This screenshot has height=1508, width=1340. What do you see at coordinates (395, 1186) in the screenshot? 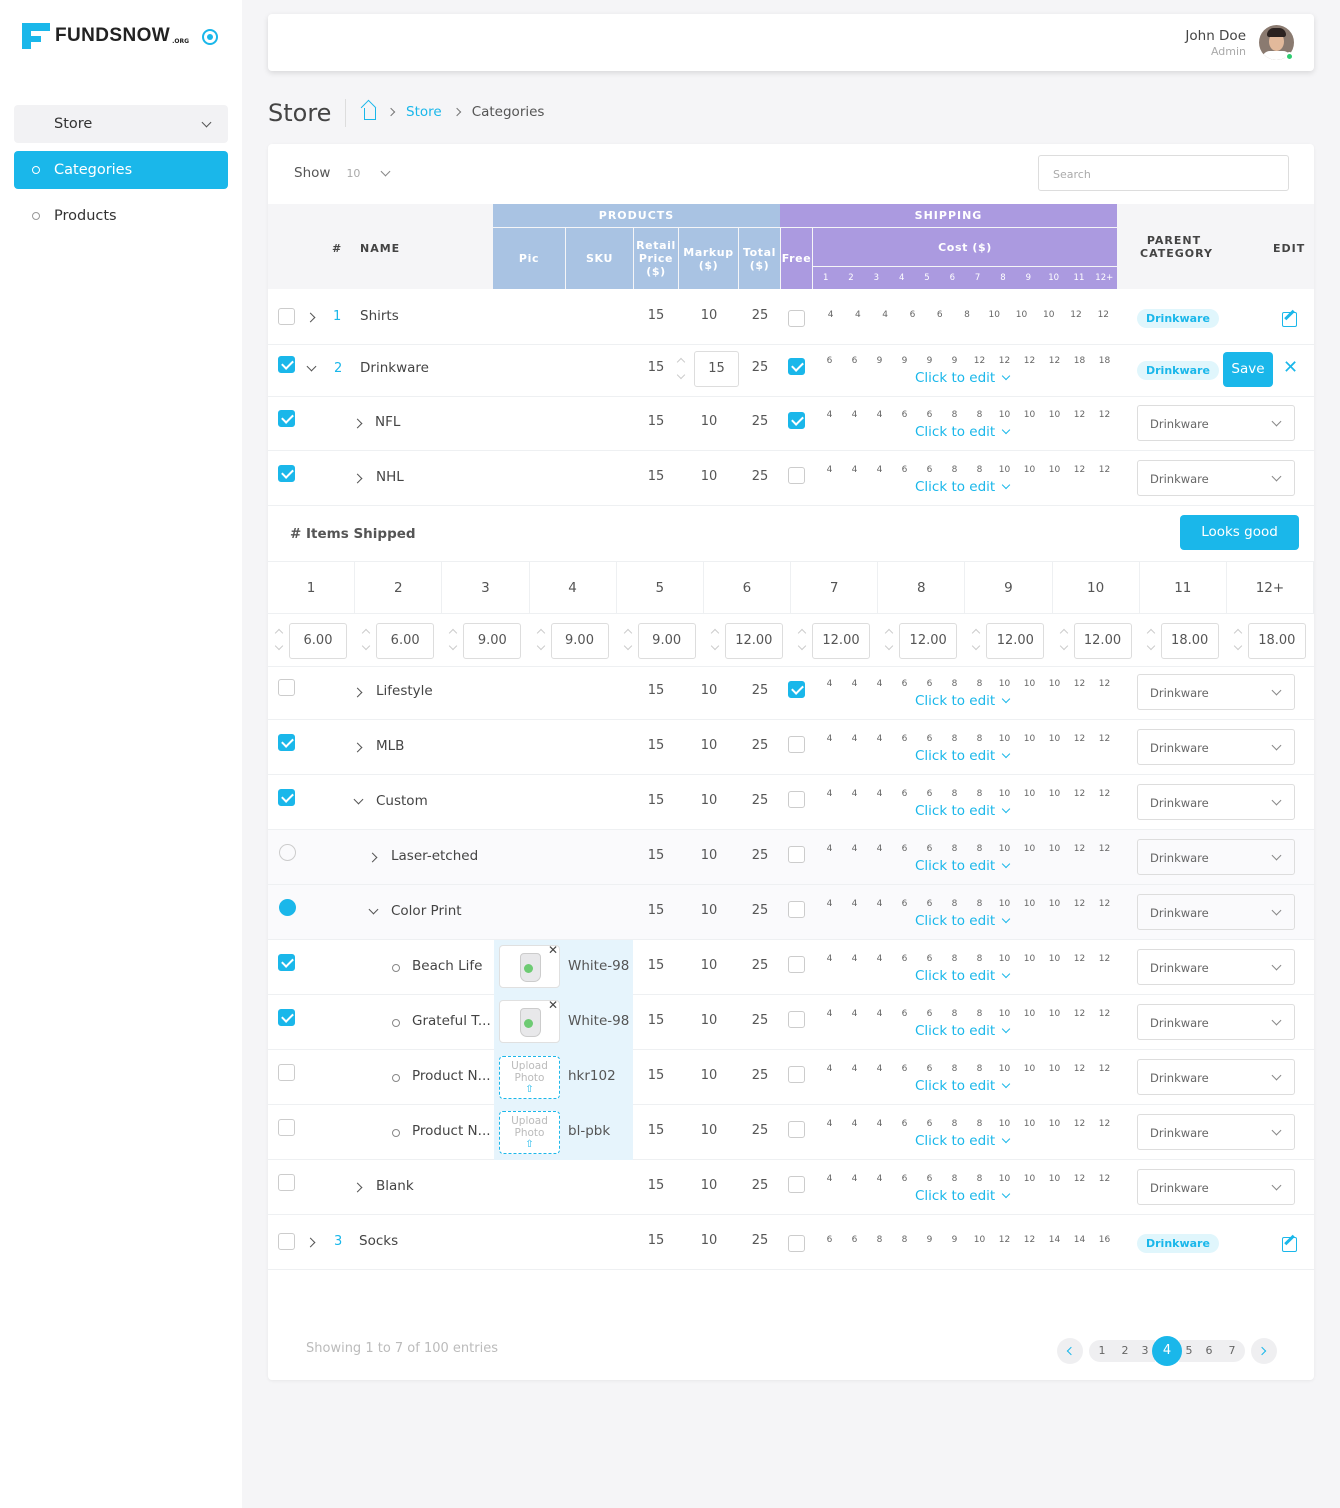
I see `row-name: Blank` at bounding box center [395, 1186].